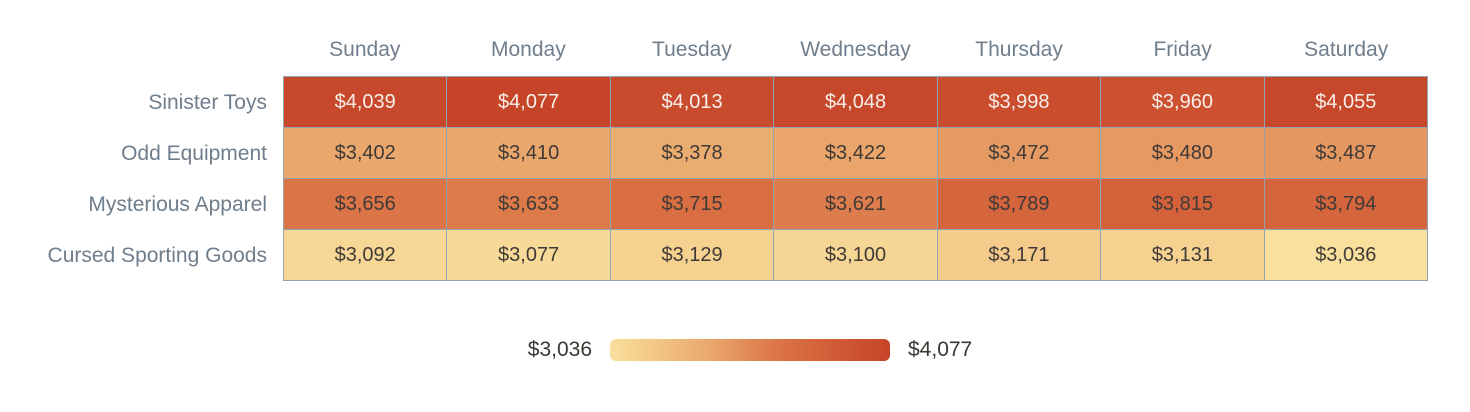 The height and width of the screenshot is (412, 1470). What do you see at coordinates (194, 153) in the screenshot?
I see `row-label: Odd Equipment` at bounding box center [194, 153].